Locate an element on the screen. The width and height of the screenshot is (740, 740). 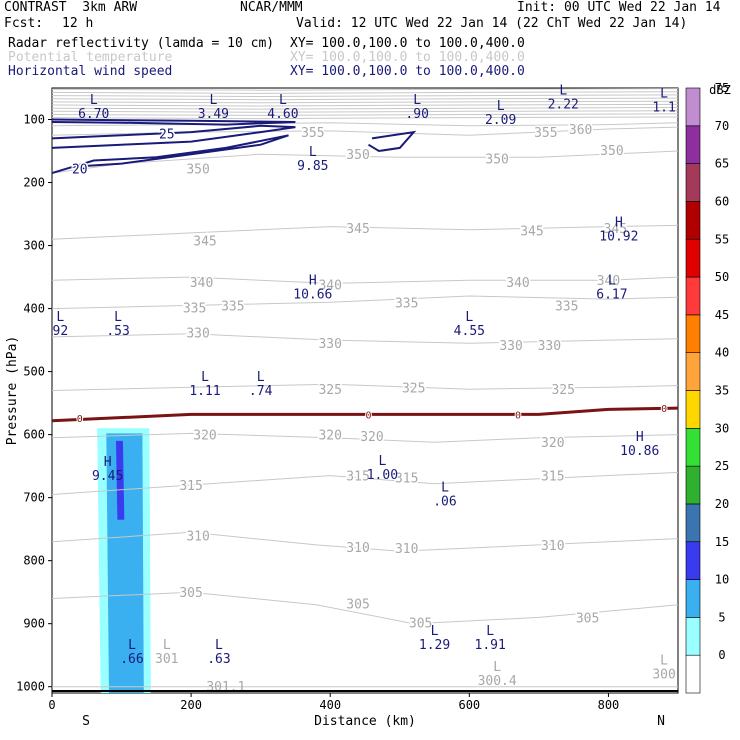
y-tick-label: 800 is located at coordinates (34, 561).